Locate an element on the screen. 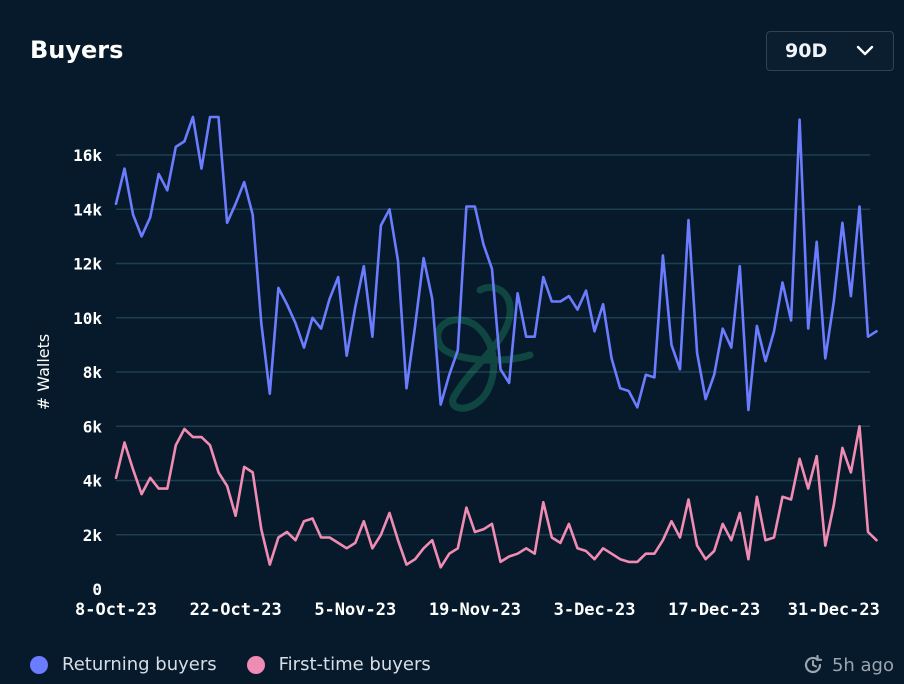 The image size is (904, 684). y-tick-label: 14k is located at coordinates (87, 209).